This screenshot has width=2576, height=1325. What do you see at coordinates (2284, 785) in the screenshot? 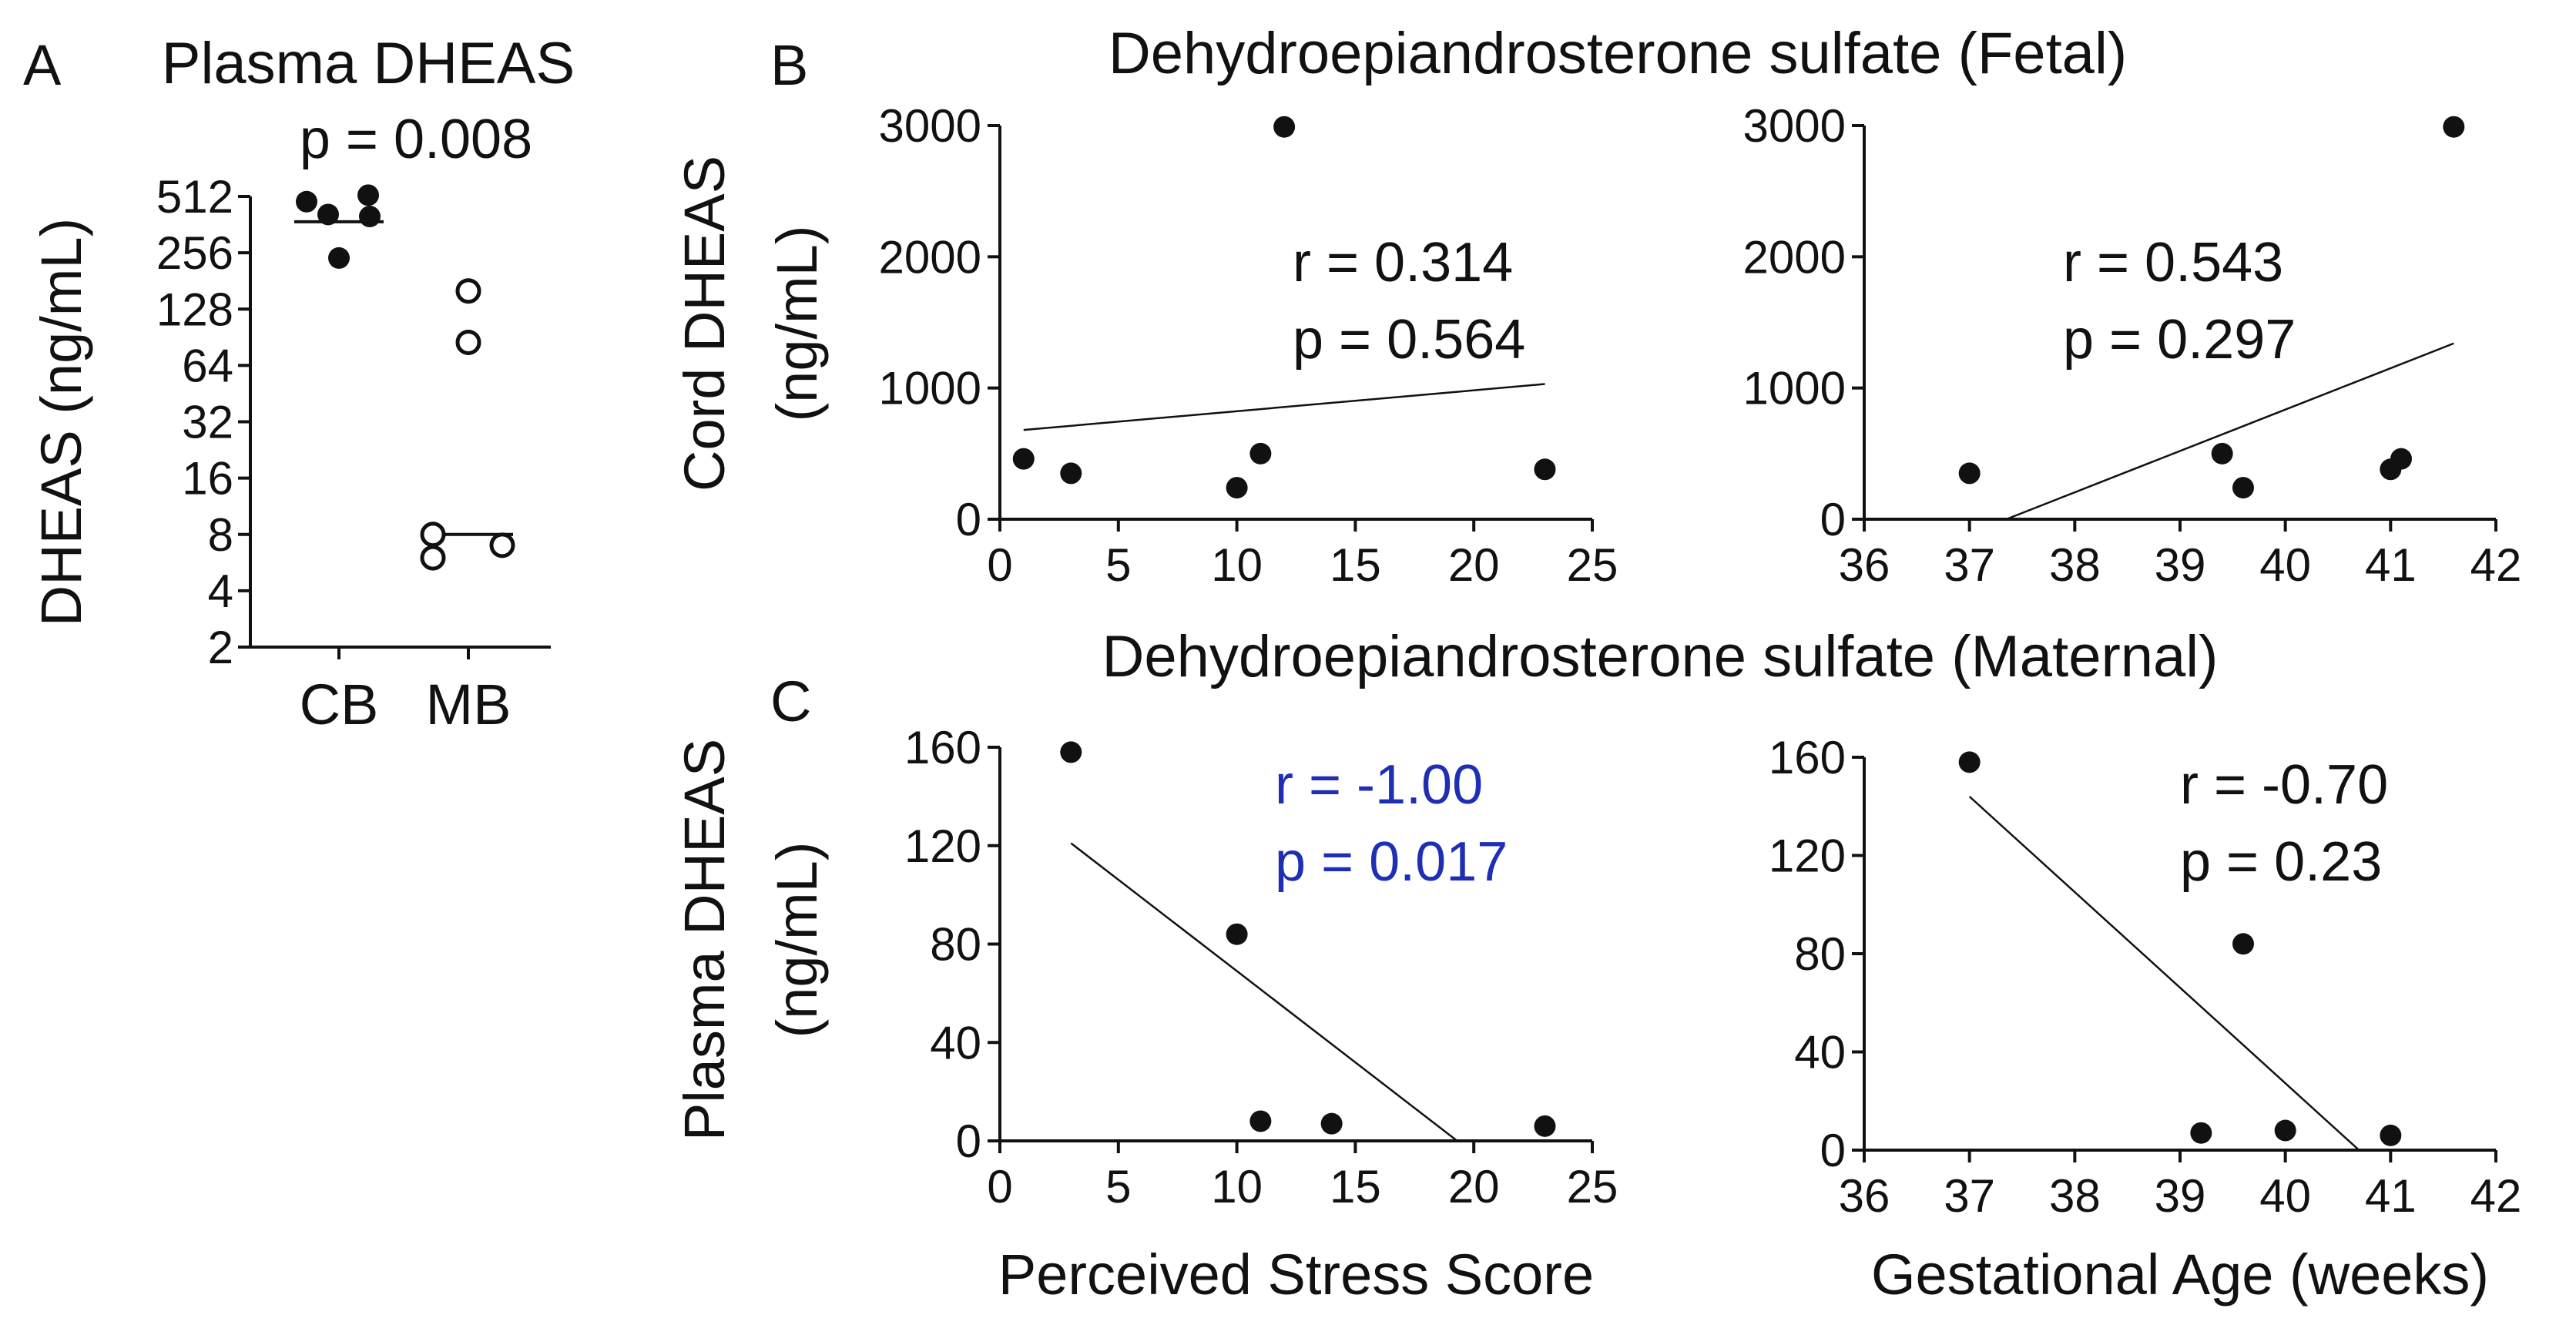
I see `correlation-r: r = -0.70` at bounding box center [2284, 785].